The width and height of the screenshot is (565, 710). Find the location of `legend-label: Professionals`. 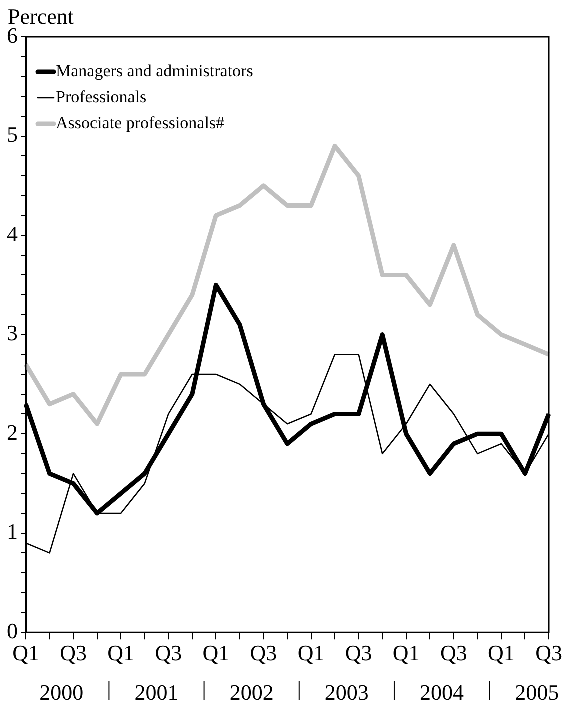

legend-label: Professionals is located at coordinates (101, 96).